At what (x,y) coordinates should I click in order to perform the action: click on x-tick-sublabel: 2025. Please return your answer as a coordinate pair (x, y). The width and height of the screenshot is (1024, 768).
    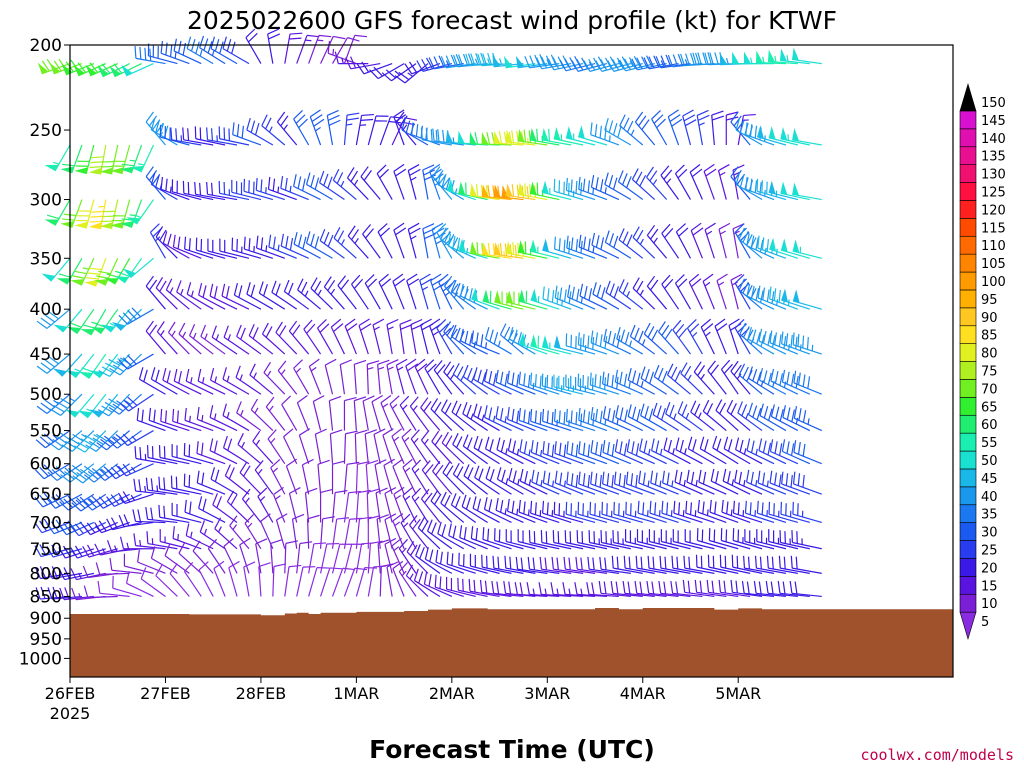
    Looking at the image, I should click on (70, 713).